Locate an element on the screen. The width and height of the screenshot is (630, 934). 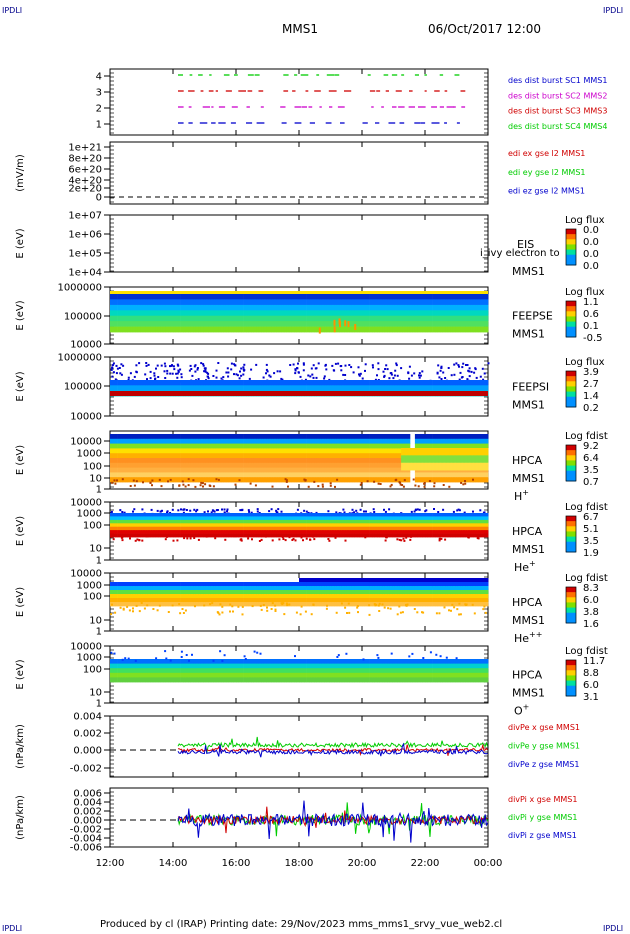
colorbar-tick: 0.7 is located at coordinates (591, 482).